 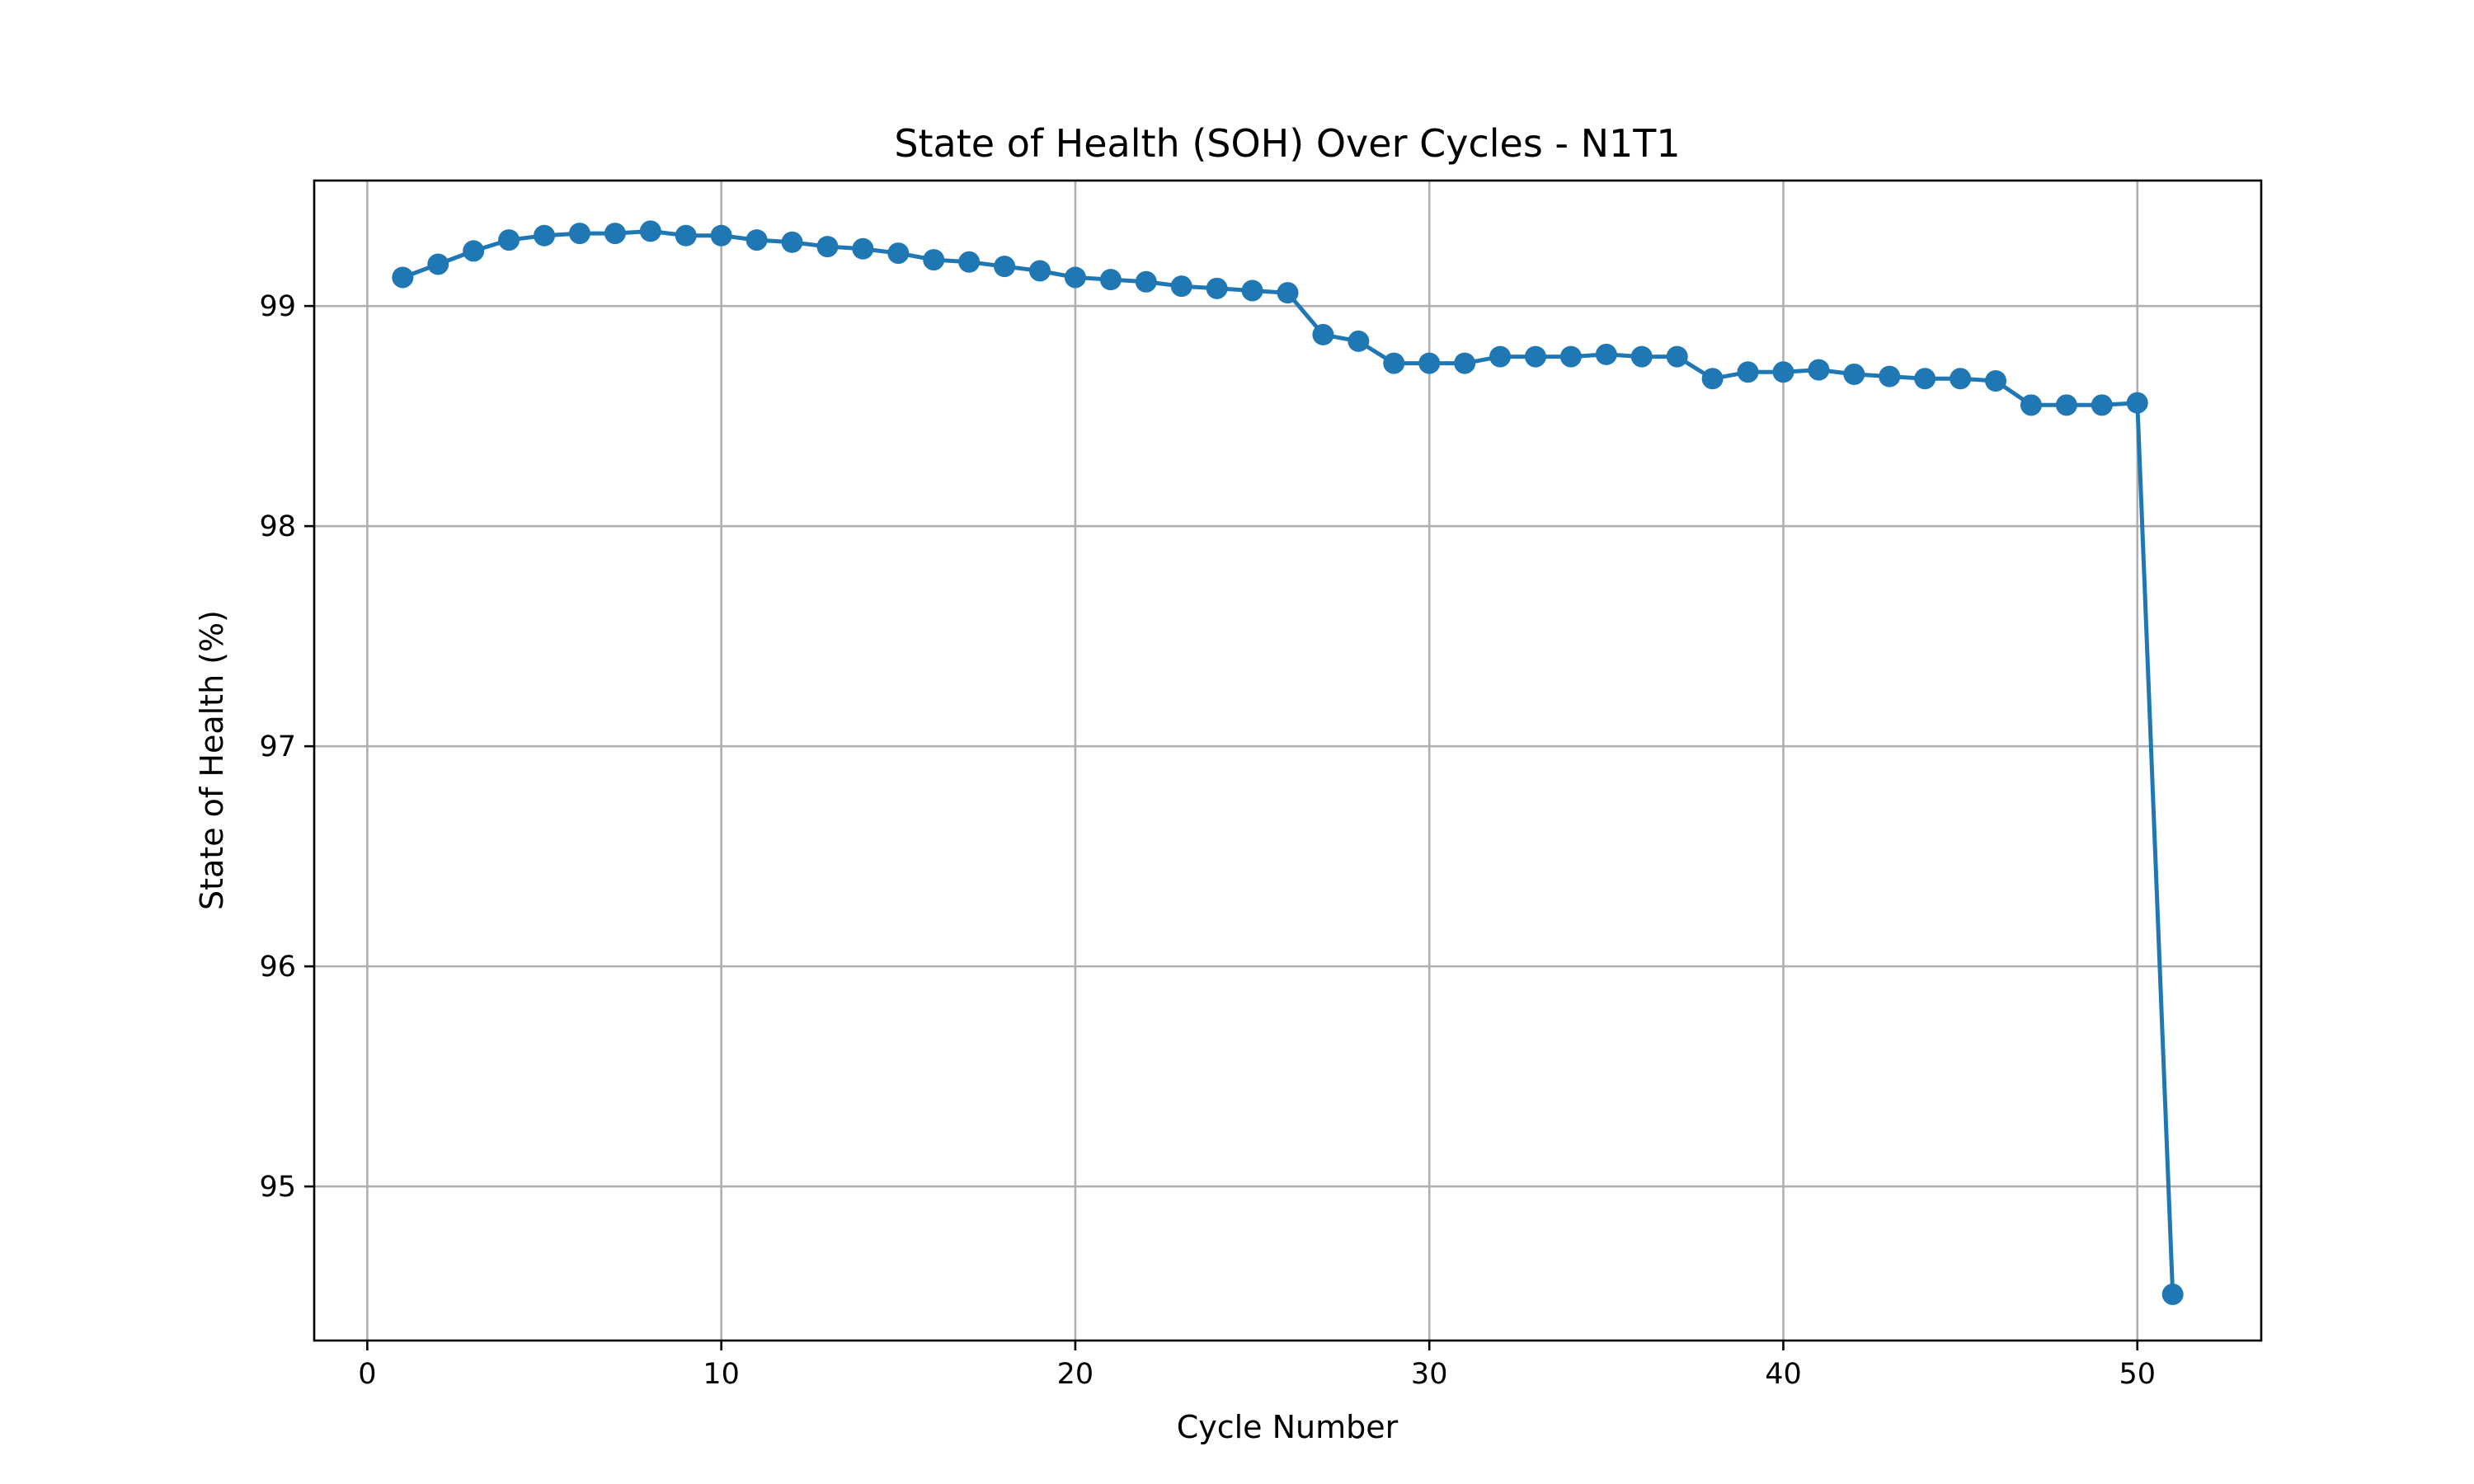 I want to click on x-axis-label: Cycle Number, so click(x=1288, y=1427).